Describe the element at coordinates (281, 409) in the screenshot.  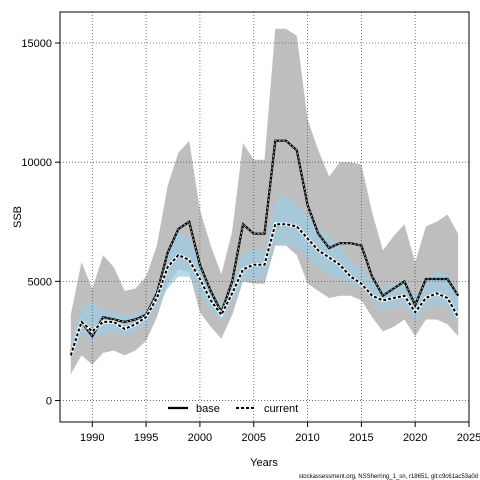
I see `legend-label-current: current` at that location.